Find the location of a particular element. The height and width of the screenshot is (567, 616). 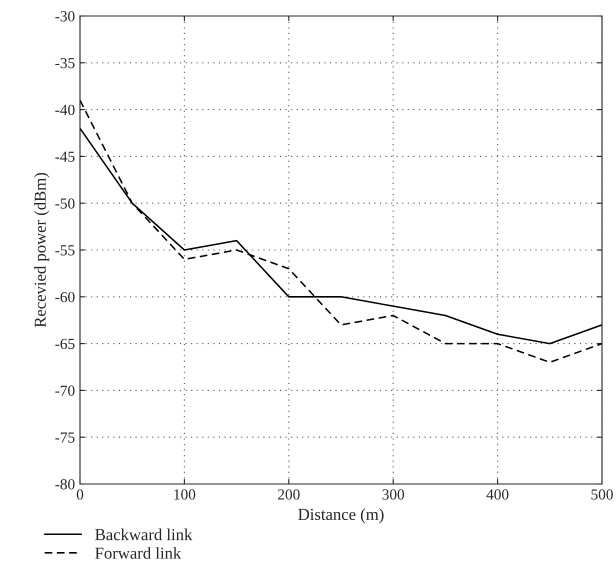

y-axis-title: Recevied power (dBm) is located at coordinates (42, 250).